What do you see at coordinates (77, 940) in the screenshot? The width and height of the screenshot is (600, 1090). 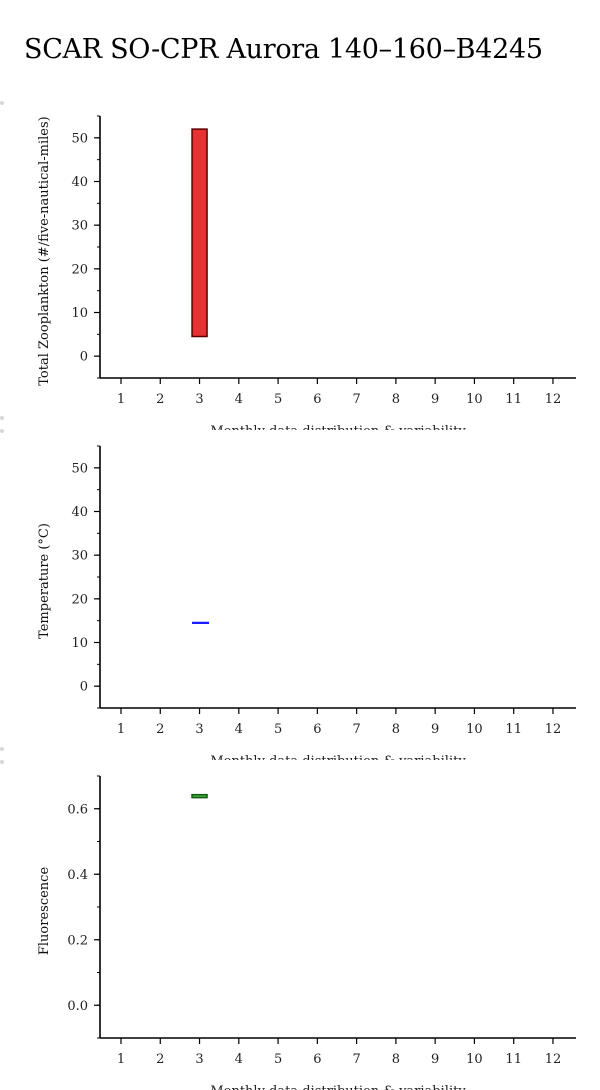 I see `y-tick-label: 0.2` at bounding box center [77, 940].